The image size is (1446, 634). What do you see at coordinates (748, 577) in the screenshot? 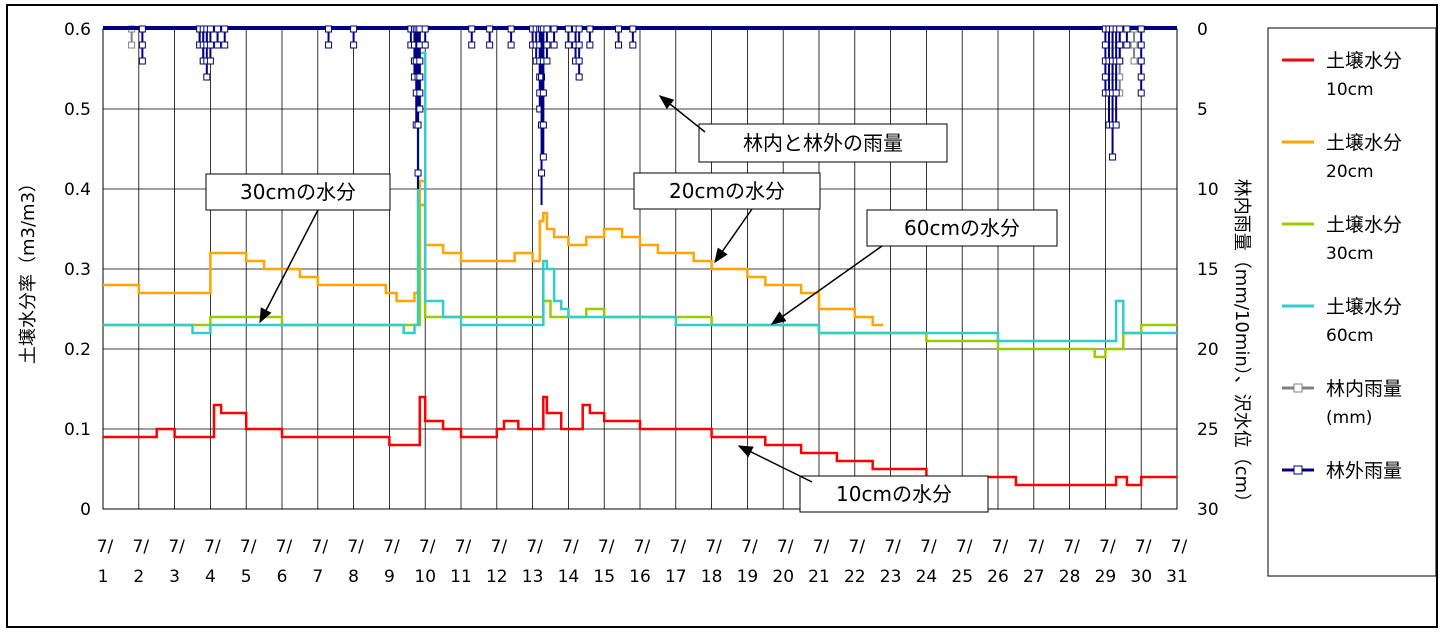
I see `x-tick-day: 19` at bounding box center [748, 577].